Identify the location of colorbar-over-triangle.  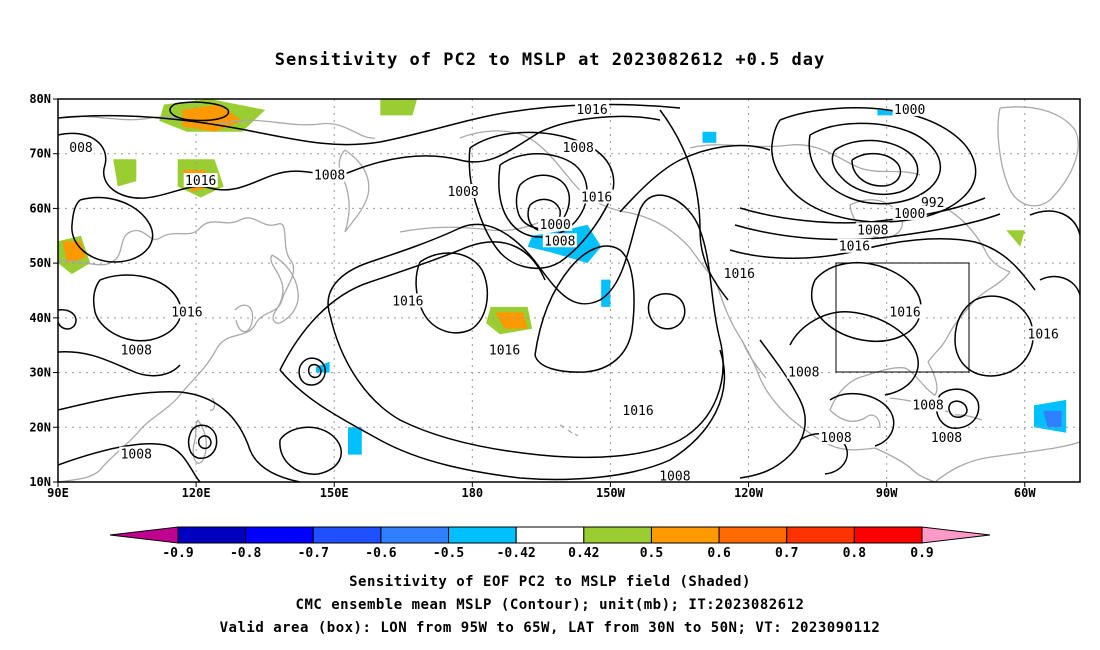
(956, 535).